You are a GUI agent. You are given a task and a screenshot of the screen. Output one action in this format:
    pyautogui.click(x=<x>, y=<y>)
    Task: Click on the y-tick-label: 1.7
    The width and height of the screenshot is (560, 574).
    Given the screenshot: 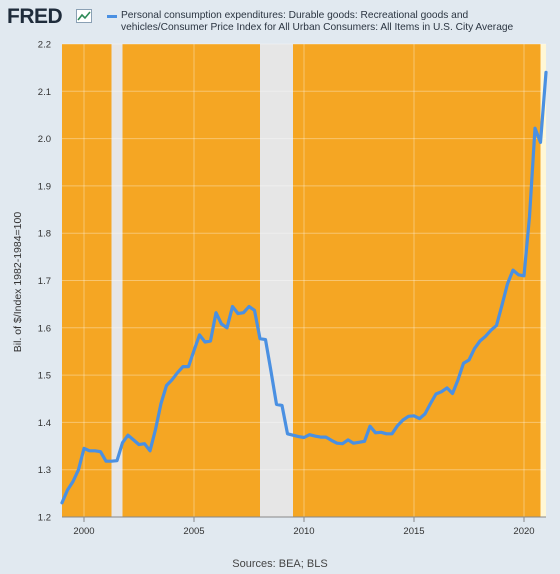 What is the action you would take?
    pyautogui.click(x=44, y=281)
    